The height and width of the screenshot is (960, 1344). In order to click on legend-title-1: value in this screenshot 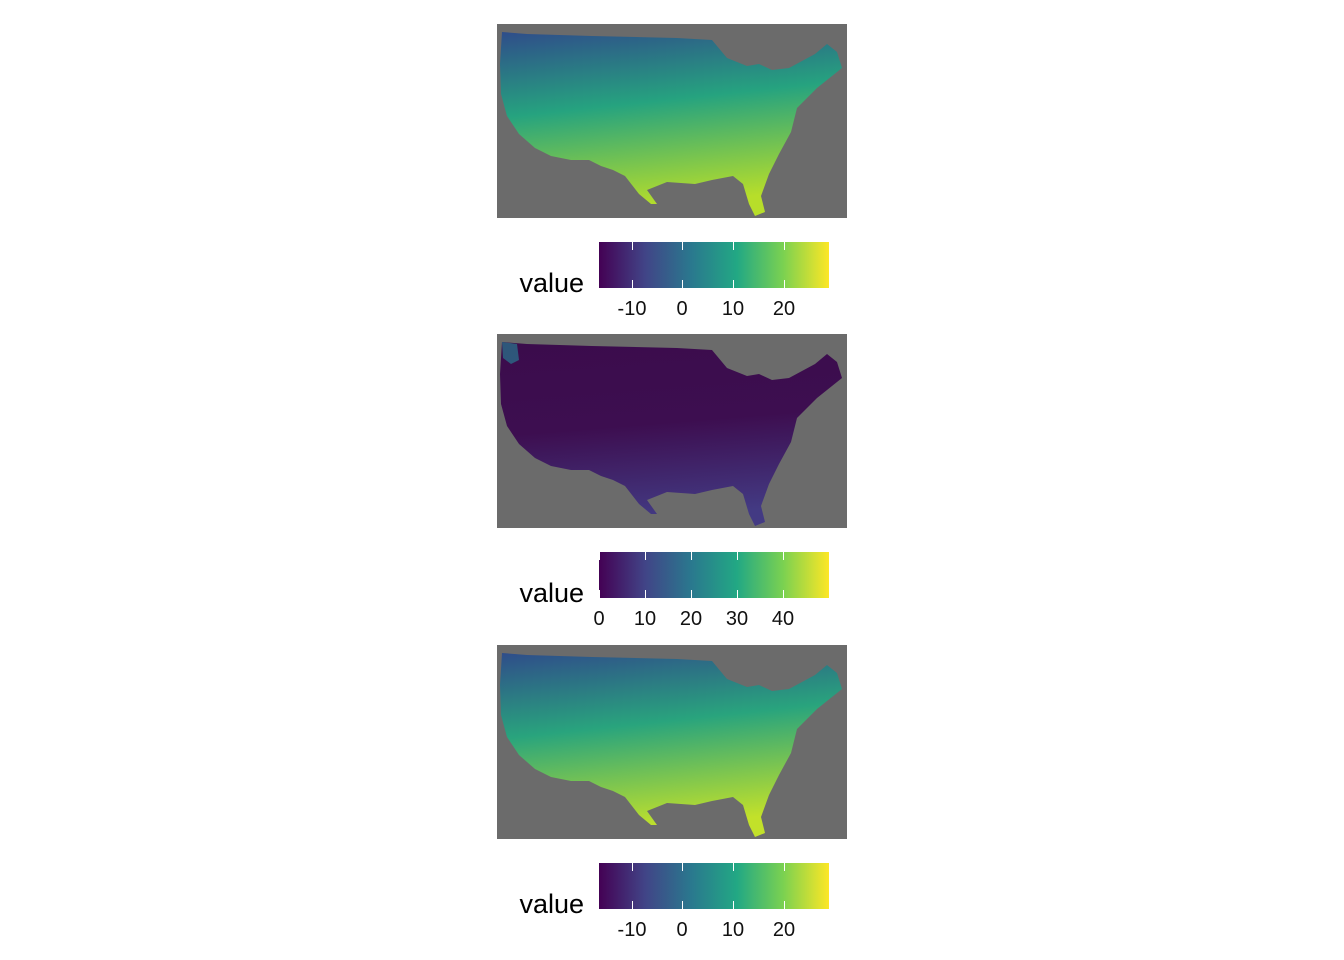, I will do `click(551, 283)`.